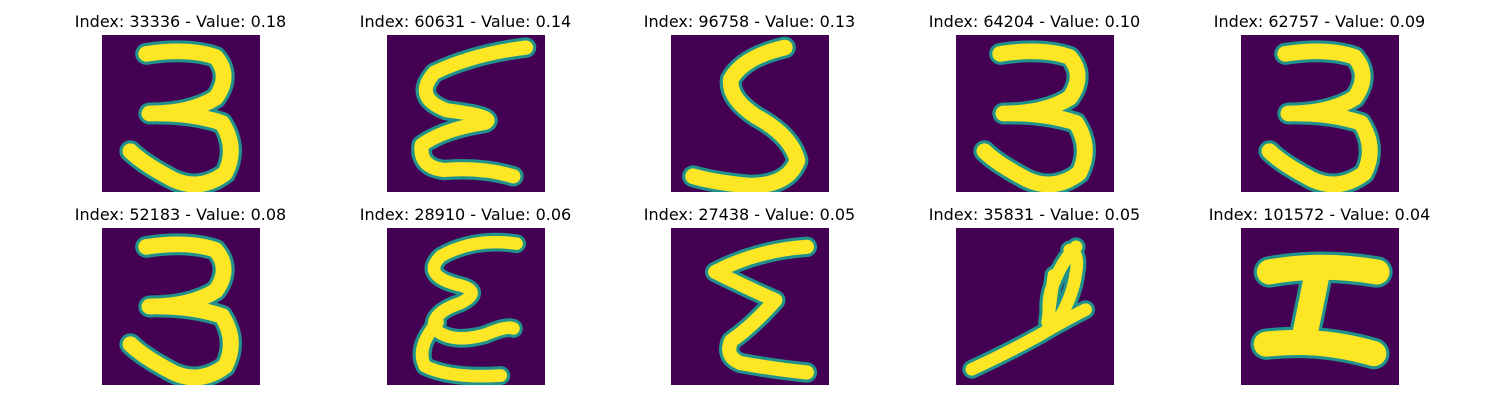  Describe the element at coordinates (180, 21) in the screenshot. I see `panel-title: Index: 33336 - Value: 0.18` at that location.